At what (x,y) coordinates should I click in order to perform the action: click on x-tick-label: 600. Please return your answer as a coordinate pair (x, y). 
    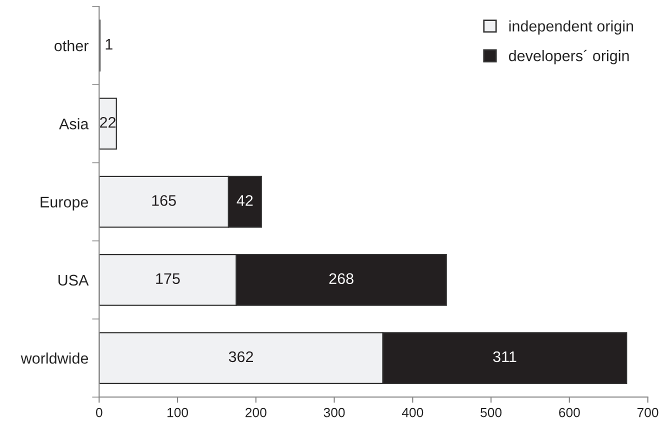
    Looking at the image, I should click on (569, 413).